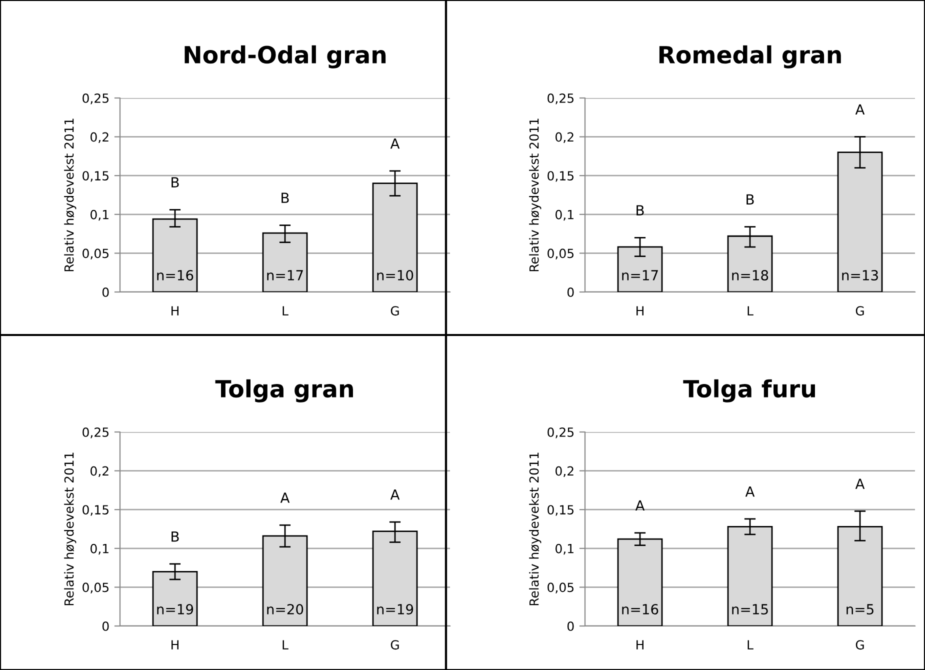 The width and height of the screenshot is (925, 670). I want to click on chart-title: Nord-Odal gran, so click(285, 56).